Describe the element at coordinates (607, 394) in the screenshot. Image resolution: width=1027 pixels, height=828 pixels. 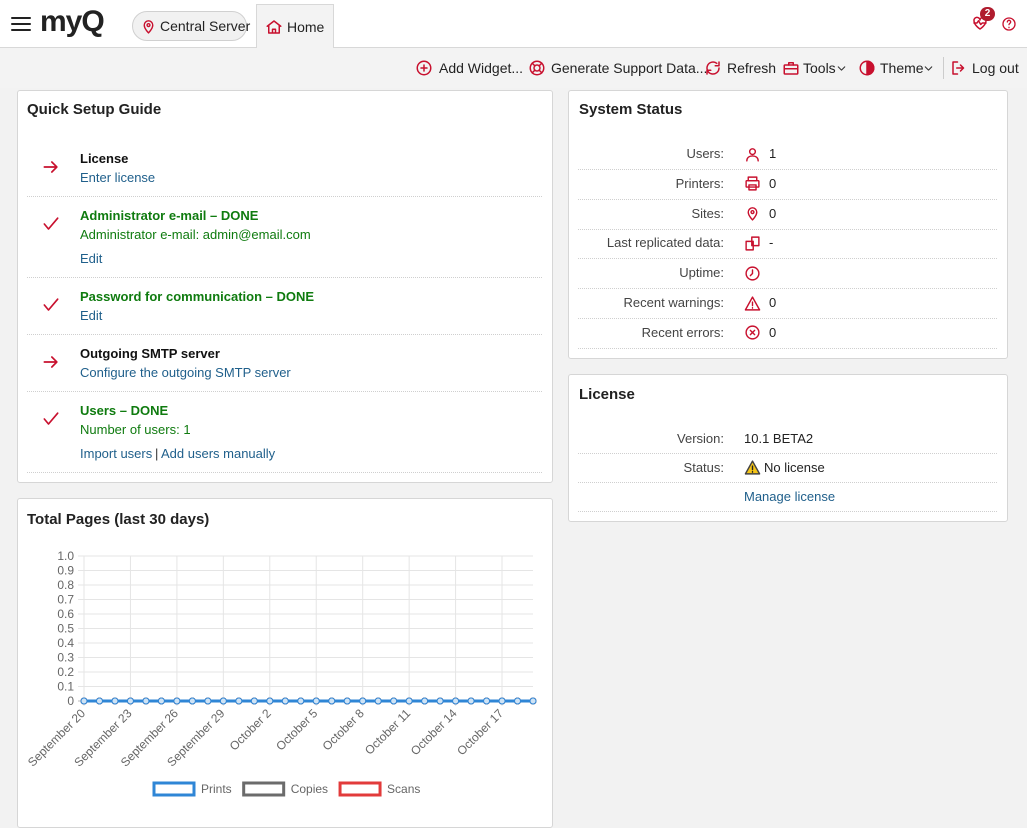
I see `panel-title: License` at that location.